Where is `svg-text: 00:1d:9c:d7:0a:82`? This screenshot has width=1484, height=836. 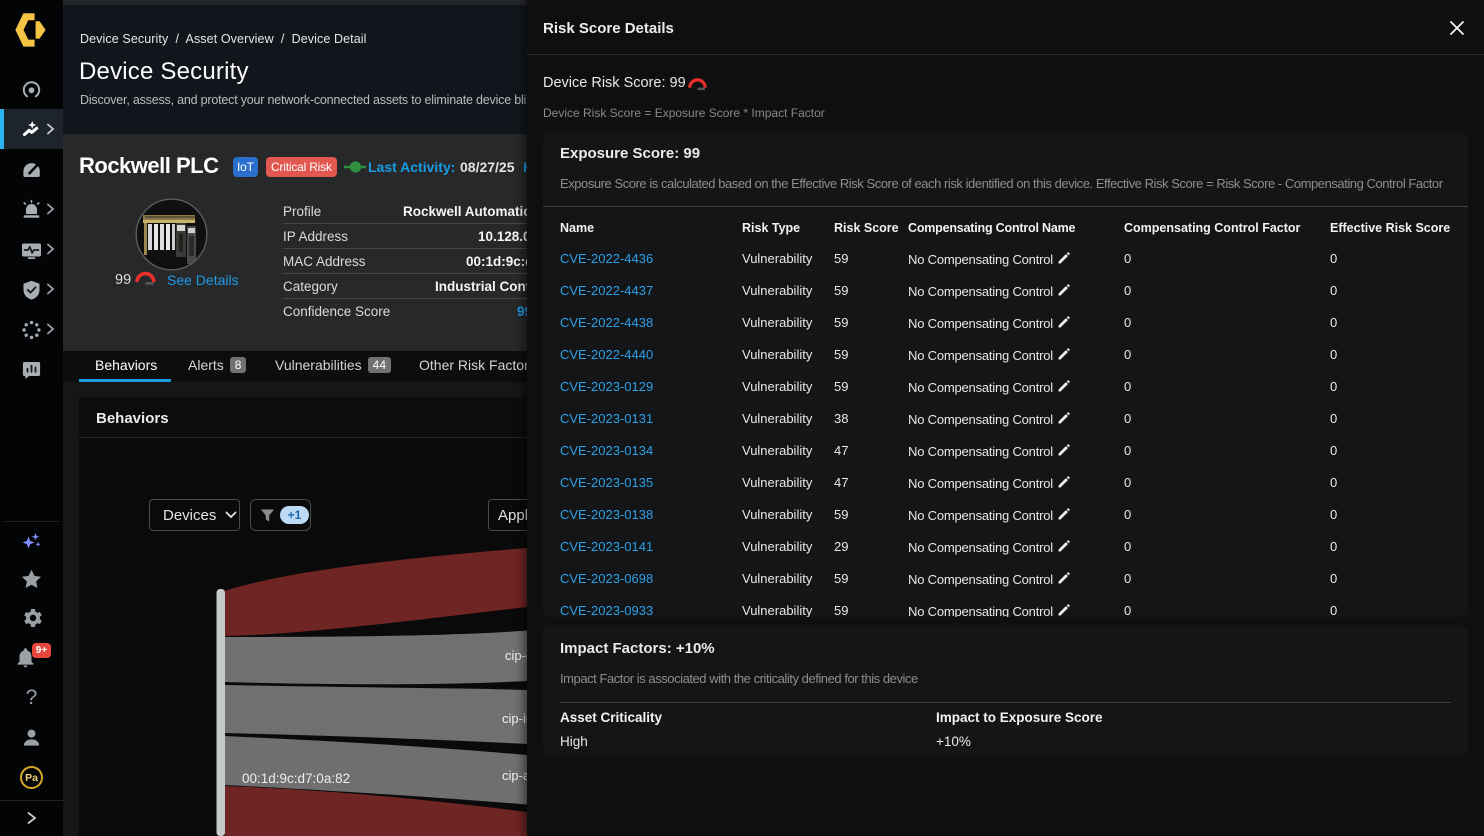
svg-text: 00:1d:9c:d7:0a:82 is located at coordinates (296, 778).